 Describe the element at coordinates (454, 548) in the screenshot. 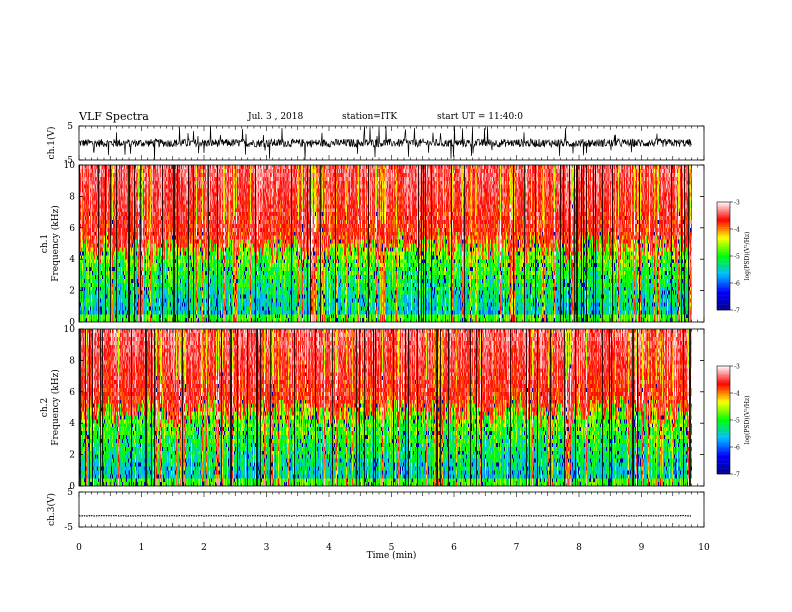

I see `x-tick-label: 6` at that location.